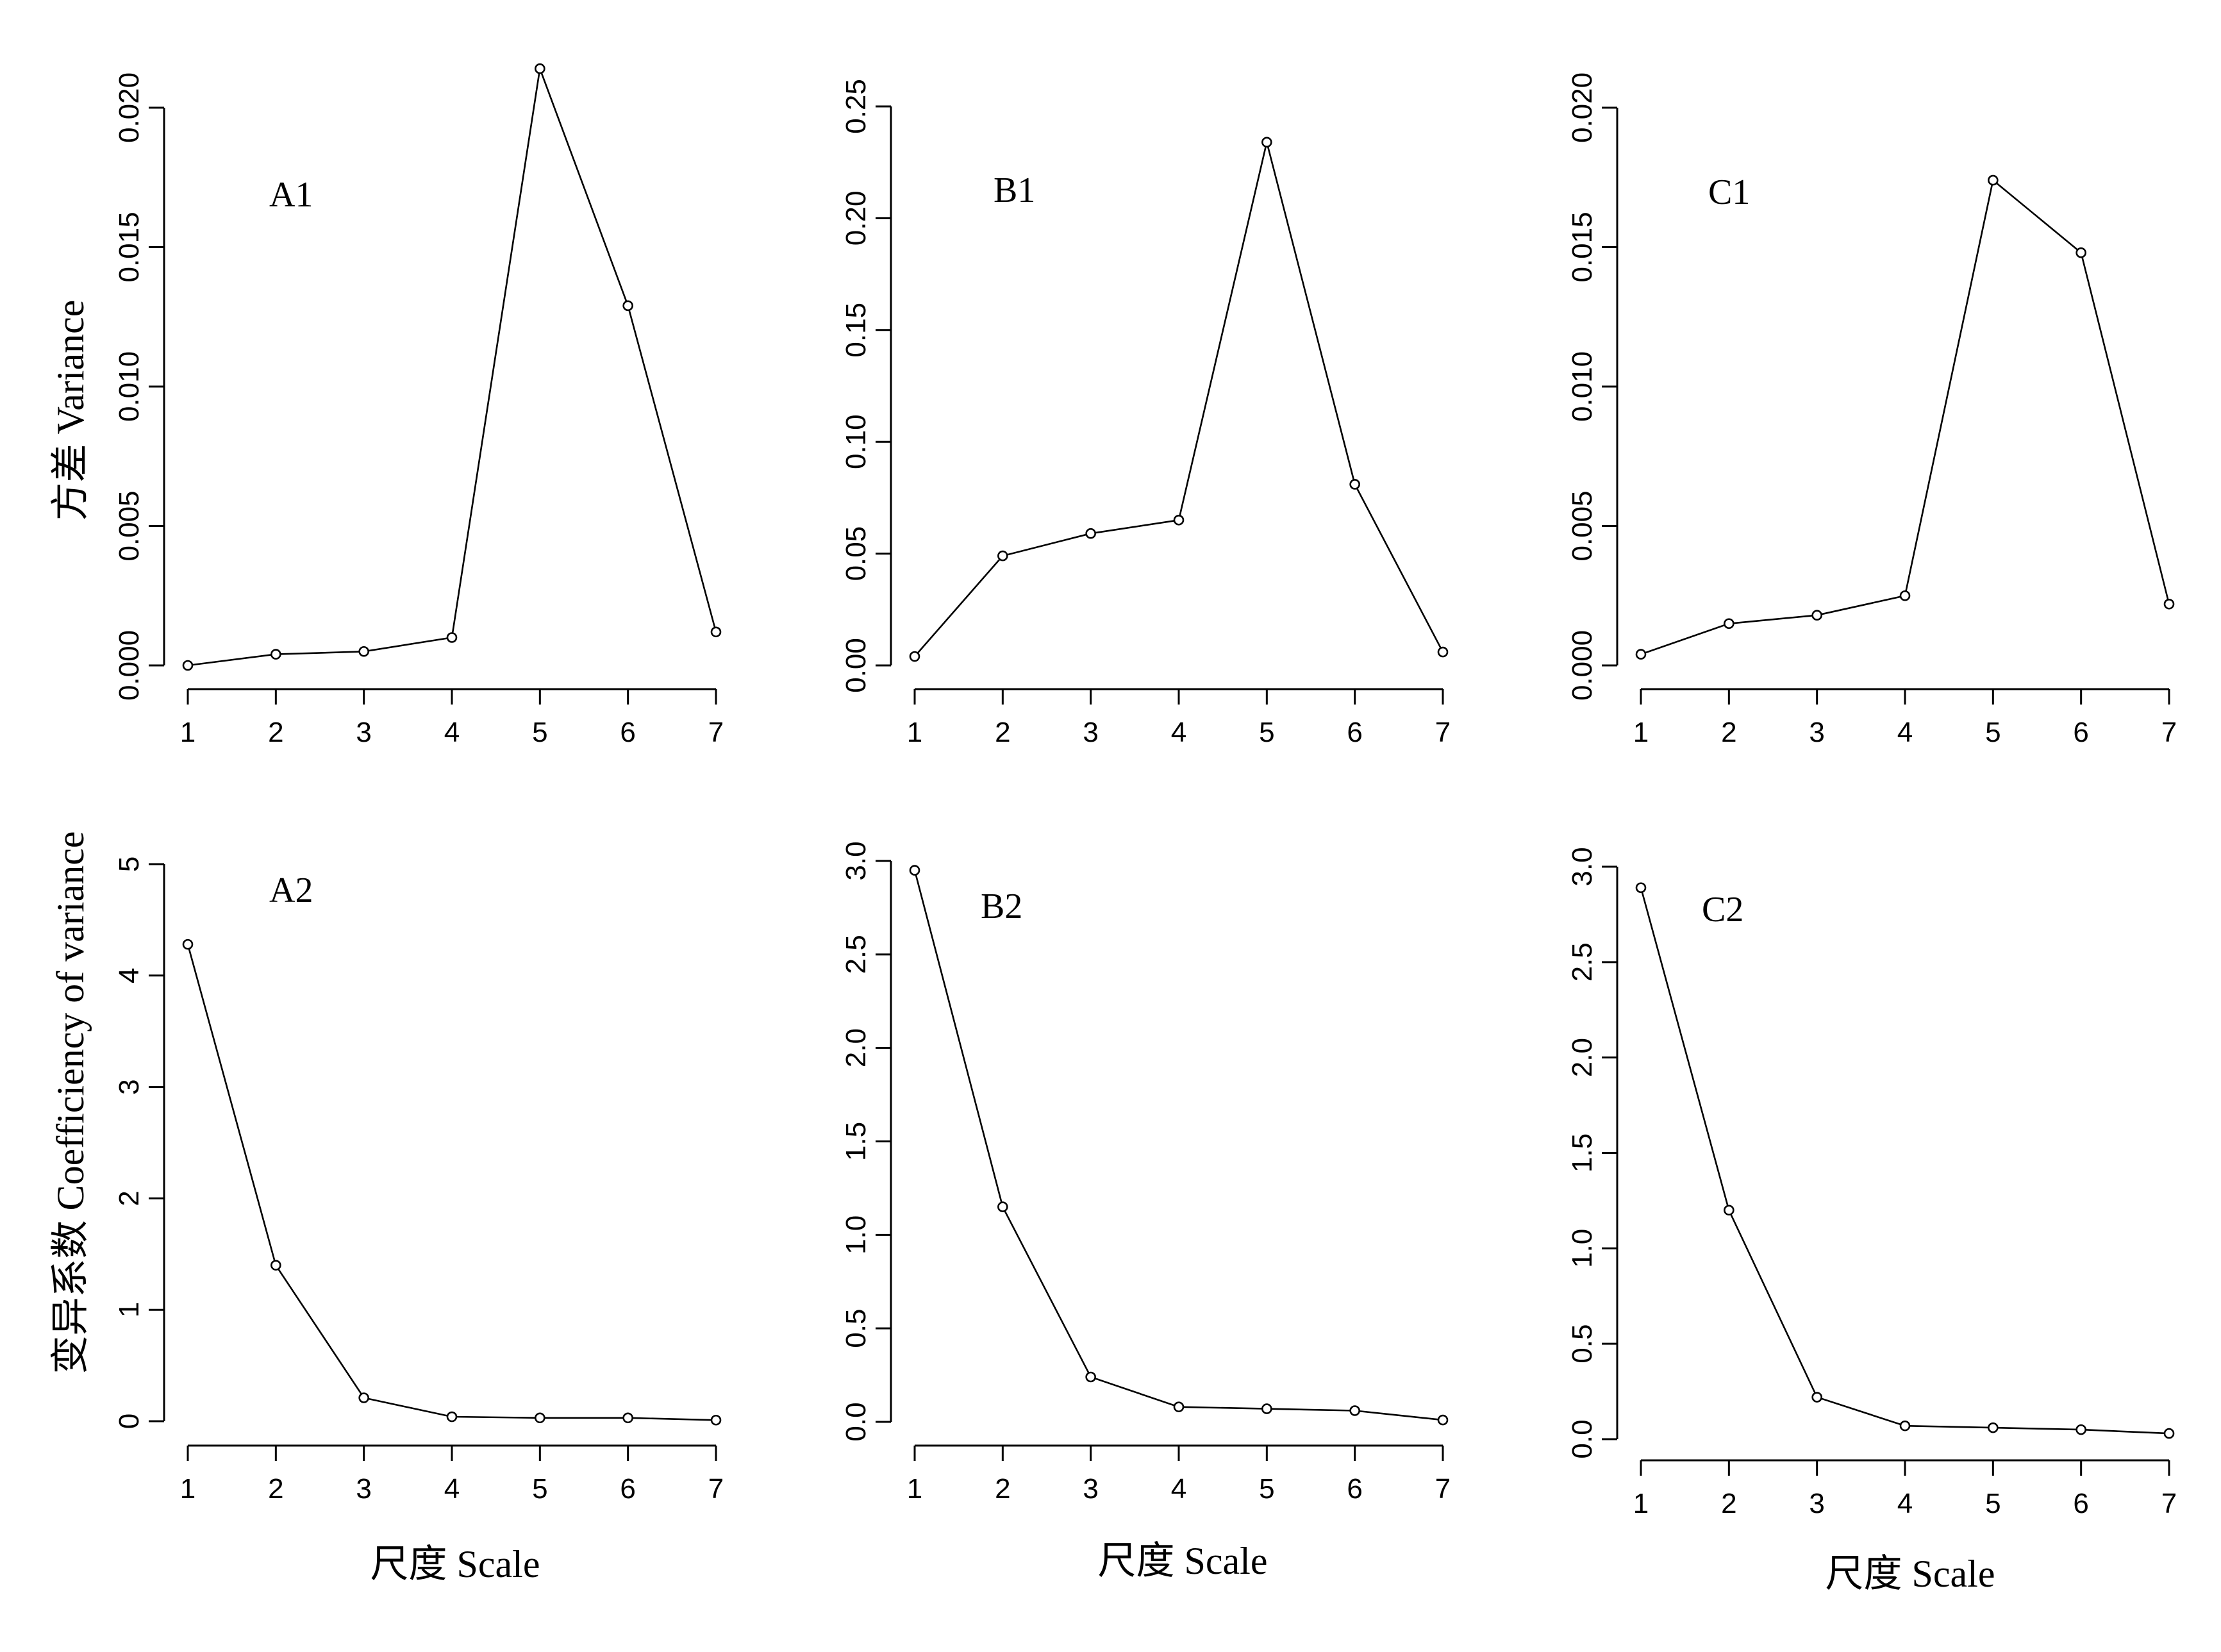 The width and height of the screenshot is (2221, 1652). Describe the element at coordinates (129, 1086) in the screenshot. I see `y-tick-label: 3` at that location.